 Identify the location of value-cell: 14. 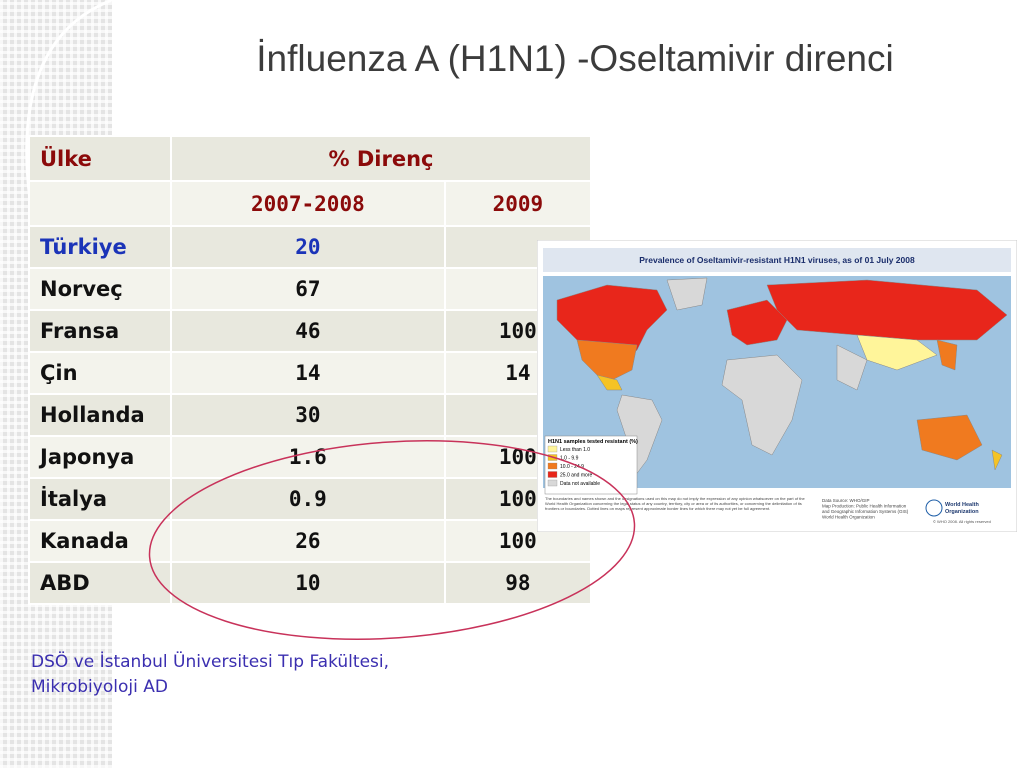
(308, 373).